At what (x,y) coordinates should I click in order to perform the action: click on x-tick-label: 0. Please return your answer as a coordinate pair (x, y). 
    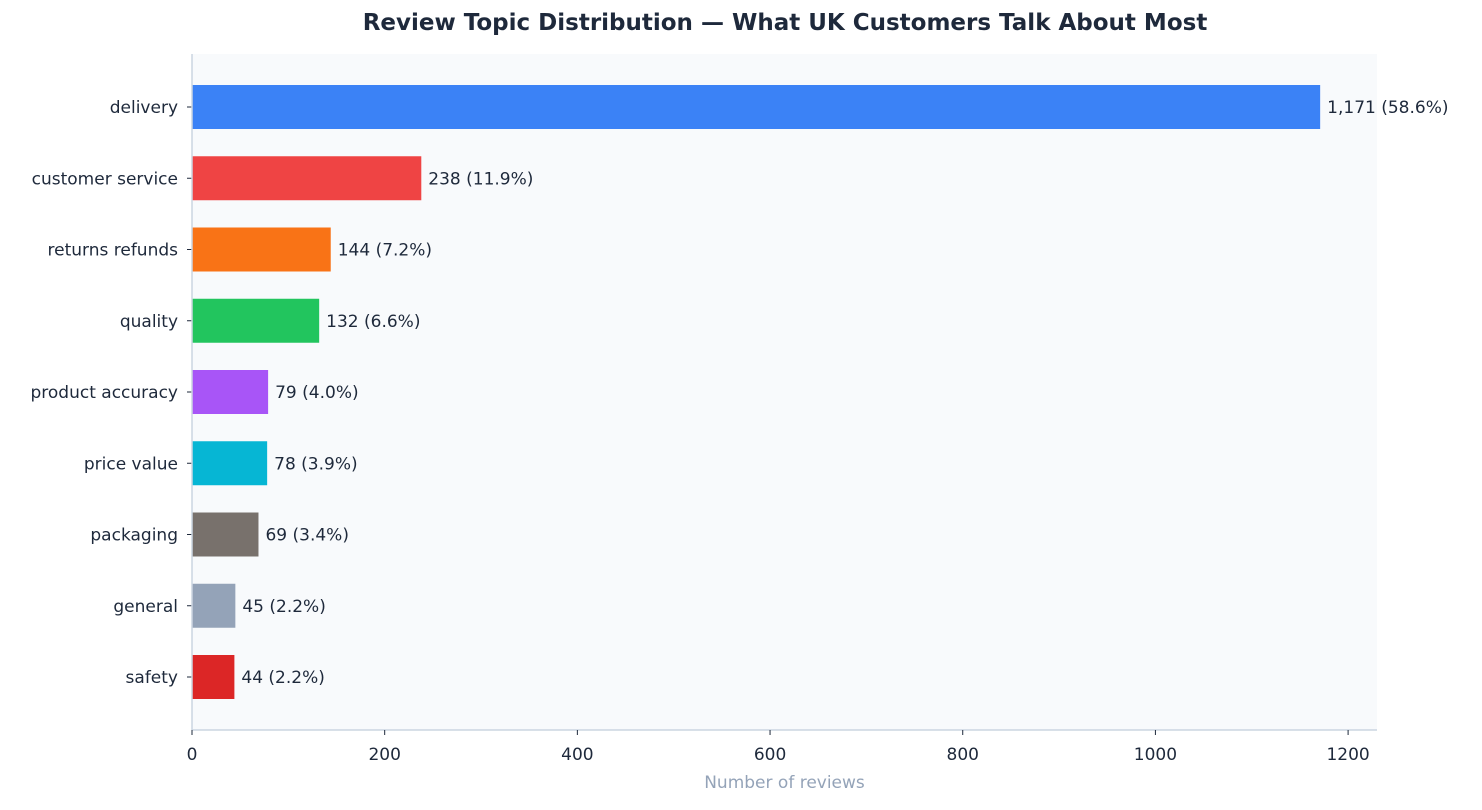
    Looking at the image, I should click on (192, 755).